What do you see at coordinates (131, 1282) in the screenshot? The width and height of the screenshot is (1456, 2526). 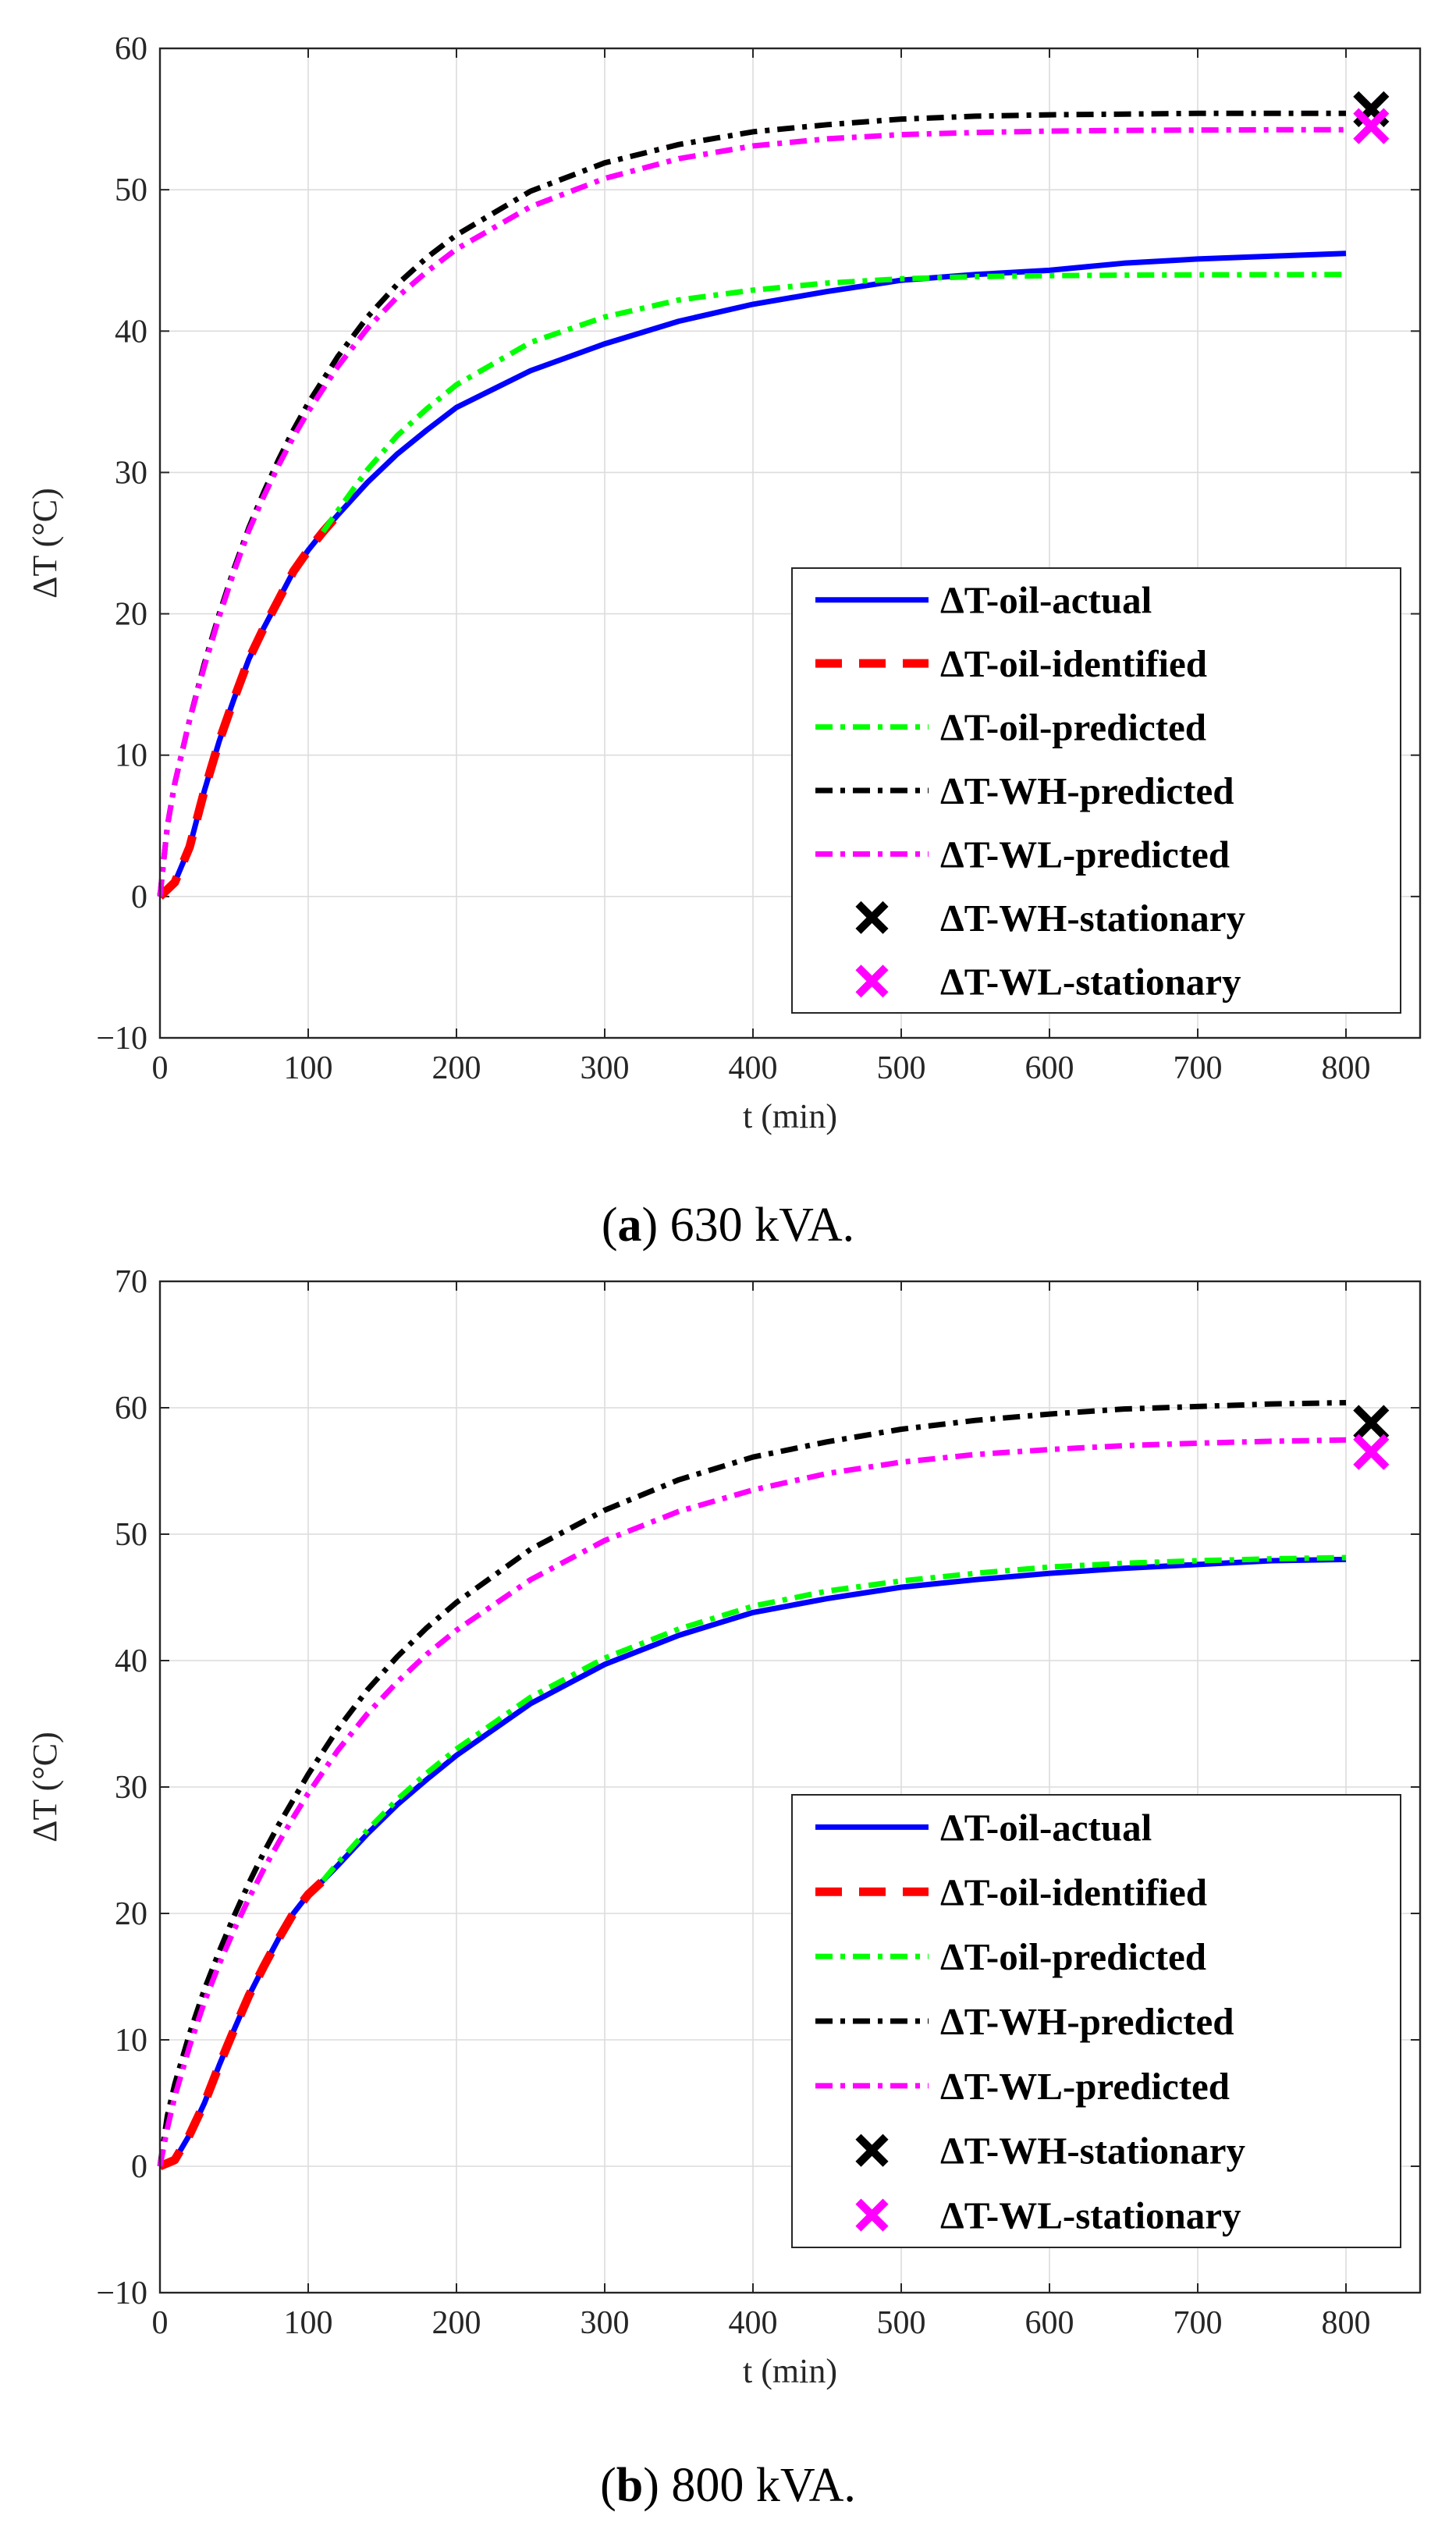 I see `y-tick-label: 70` at bounding box center [131, 1282].